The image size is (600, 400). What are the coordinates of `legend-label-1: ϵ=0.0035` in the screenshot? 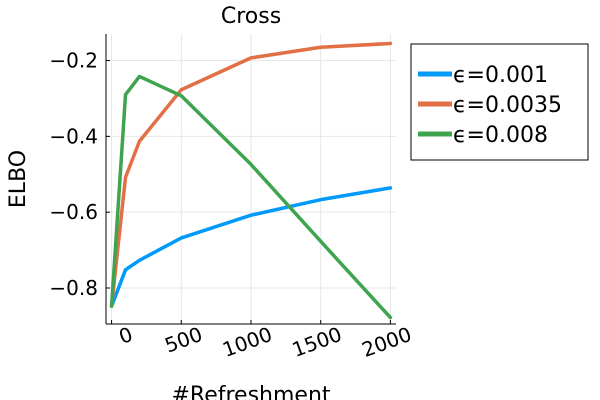 It's located at (507, 105).